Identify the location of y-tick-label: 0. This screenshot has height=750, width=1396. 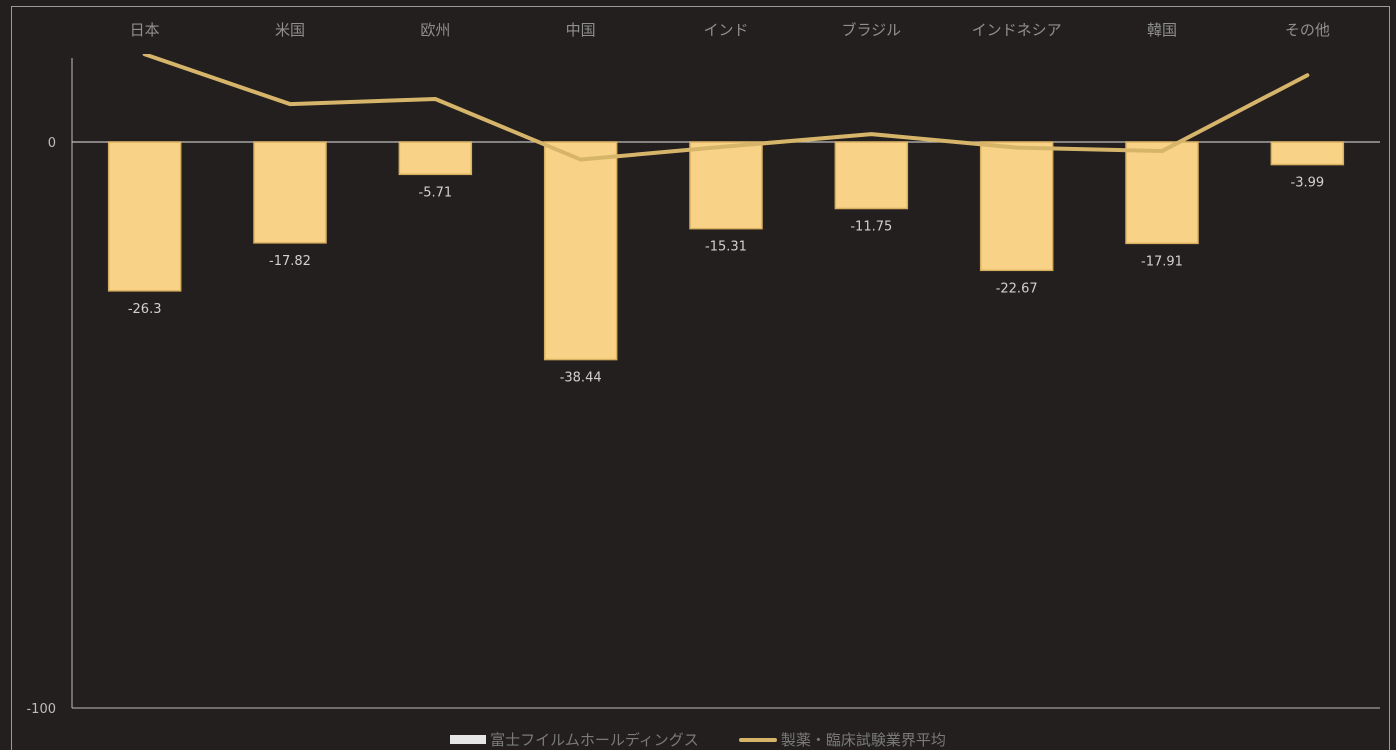
(52, 143).